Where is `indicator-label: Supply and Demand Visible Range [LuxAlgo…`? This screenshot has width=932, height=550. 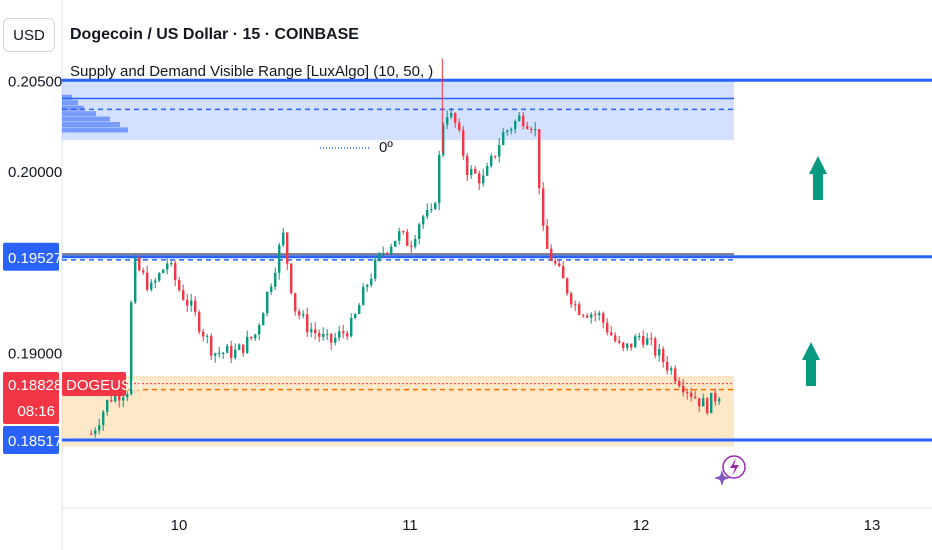 indicator-label: Supply and Demand Visible Range [LuxAlgo… is located at coordinates (251, 71).